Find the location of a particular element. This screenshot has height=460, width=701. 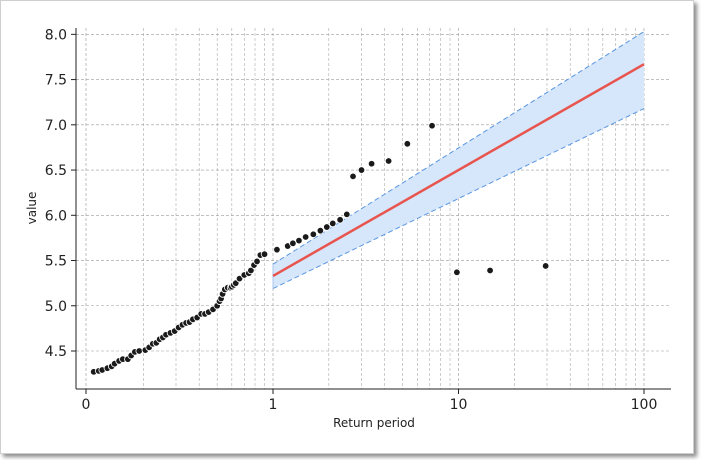

y-tick-label: 7.0 is located at coordinates (56, 126).